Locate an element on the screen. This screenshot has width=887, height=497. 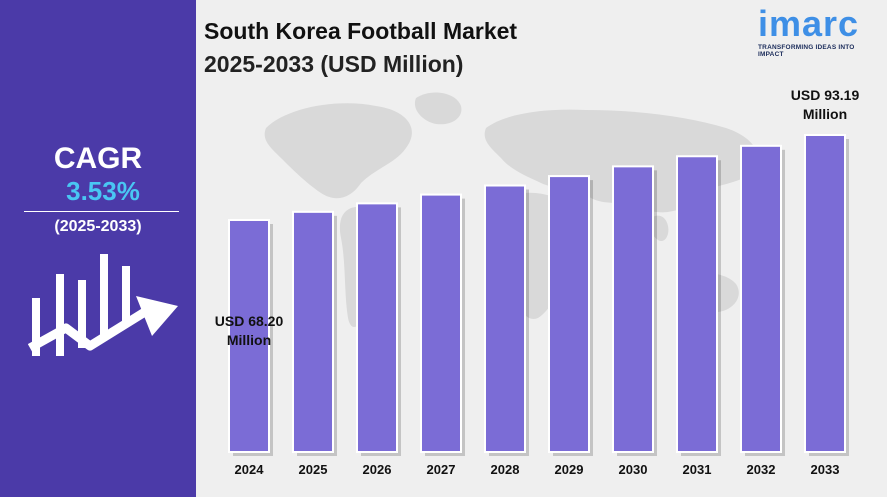
bar-2028 is located at coordinates (505, 319).